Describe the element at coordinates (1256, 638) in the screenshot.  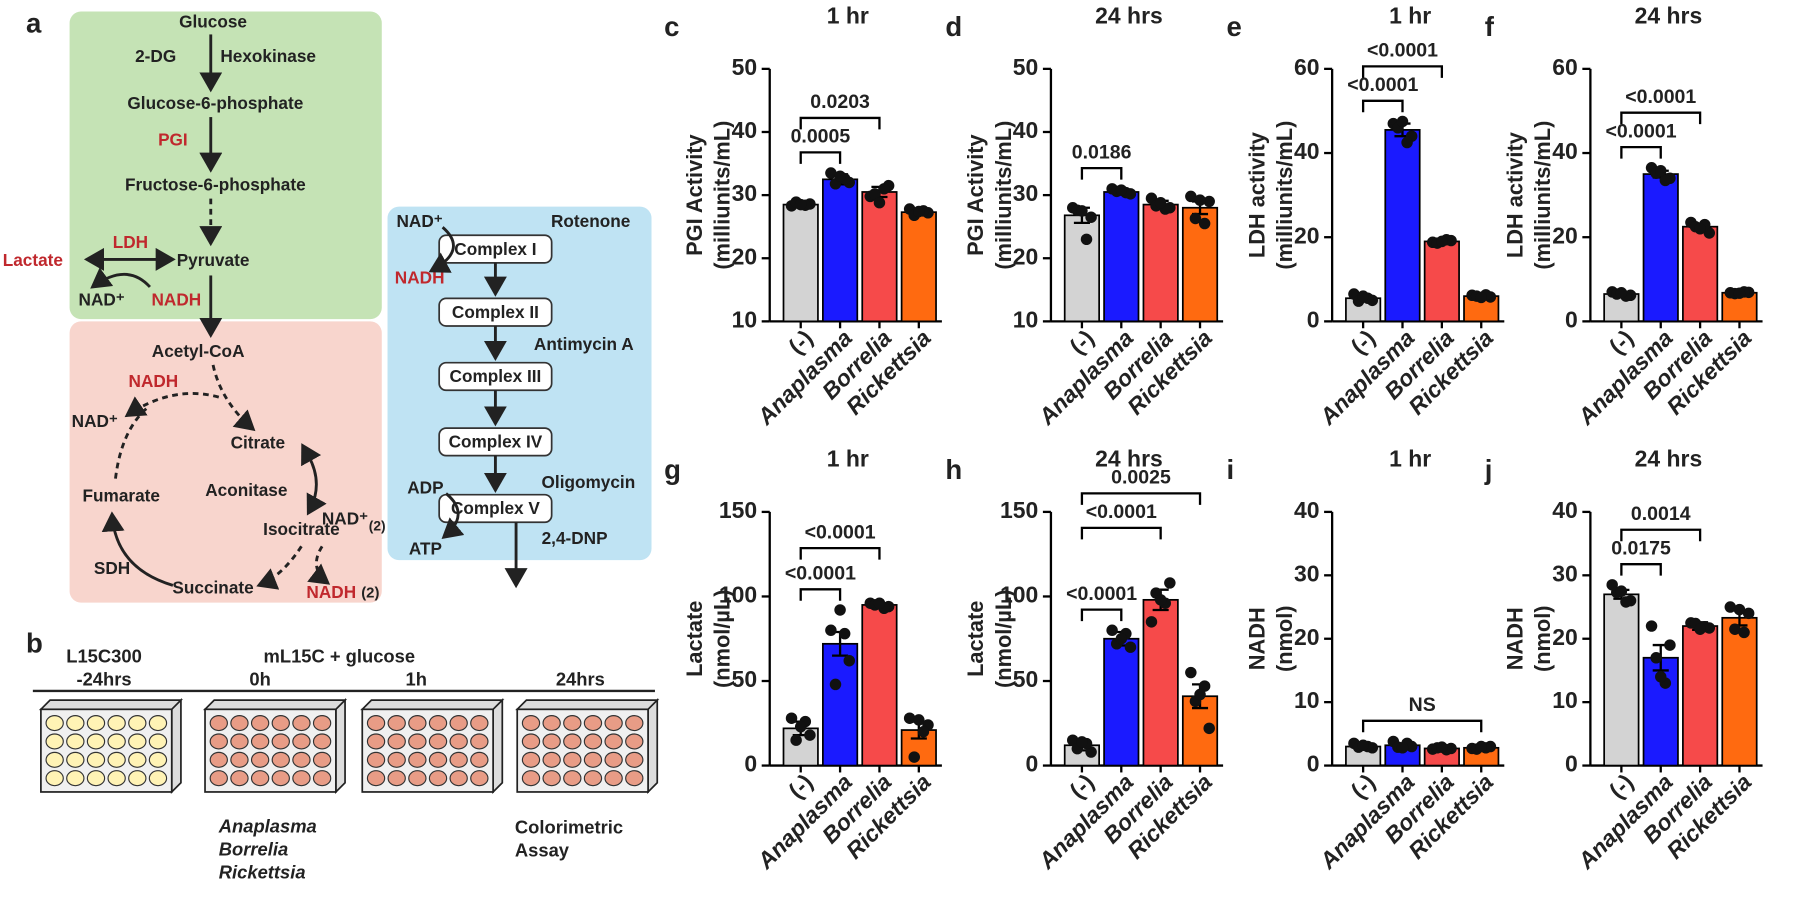
I see `y-axis-label: NADH` at that location.